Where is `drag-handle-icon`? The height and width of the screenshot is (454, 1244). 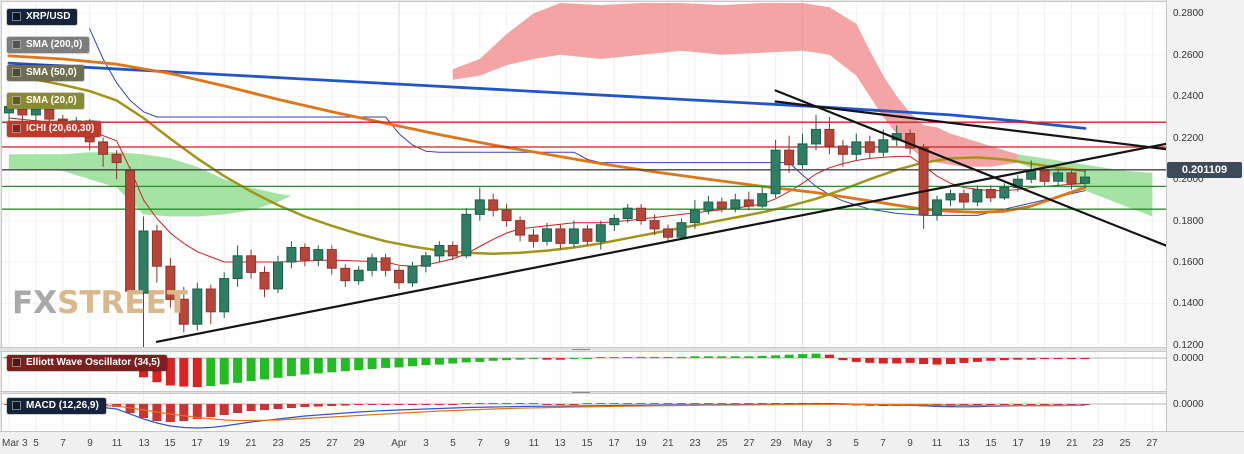 drag-handle-icon is located at coordinates (16, 100).